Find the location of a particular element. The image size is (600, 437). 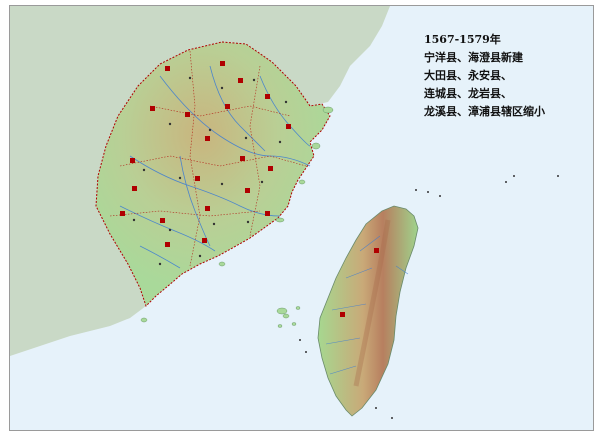

legend-line-3: 连城县、龙岩县、 is located at coordinates (468, 93).